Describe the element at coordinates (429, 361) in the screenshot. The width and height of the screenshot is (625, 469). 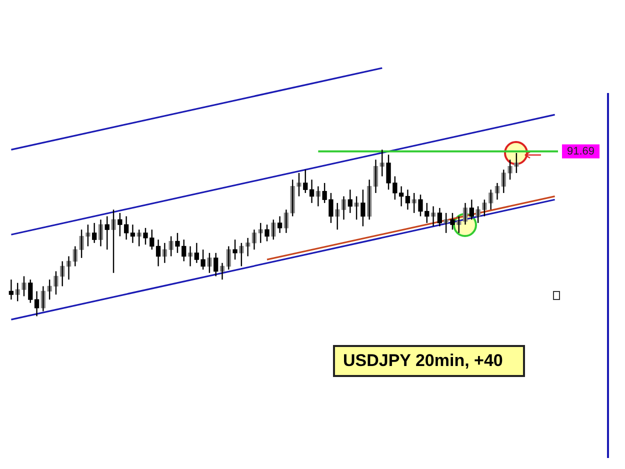
I see `text: USDJPY 20min, +40` at that location.